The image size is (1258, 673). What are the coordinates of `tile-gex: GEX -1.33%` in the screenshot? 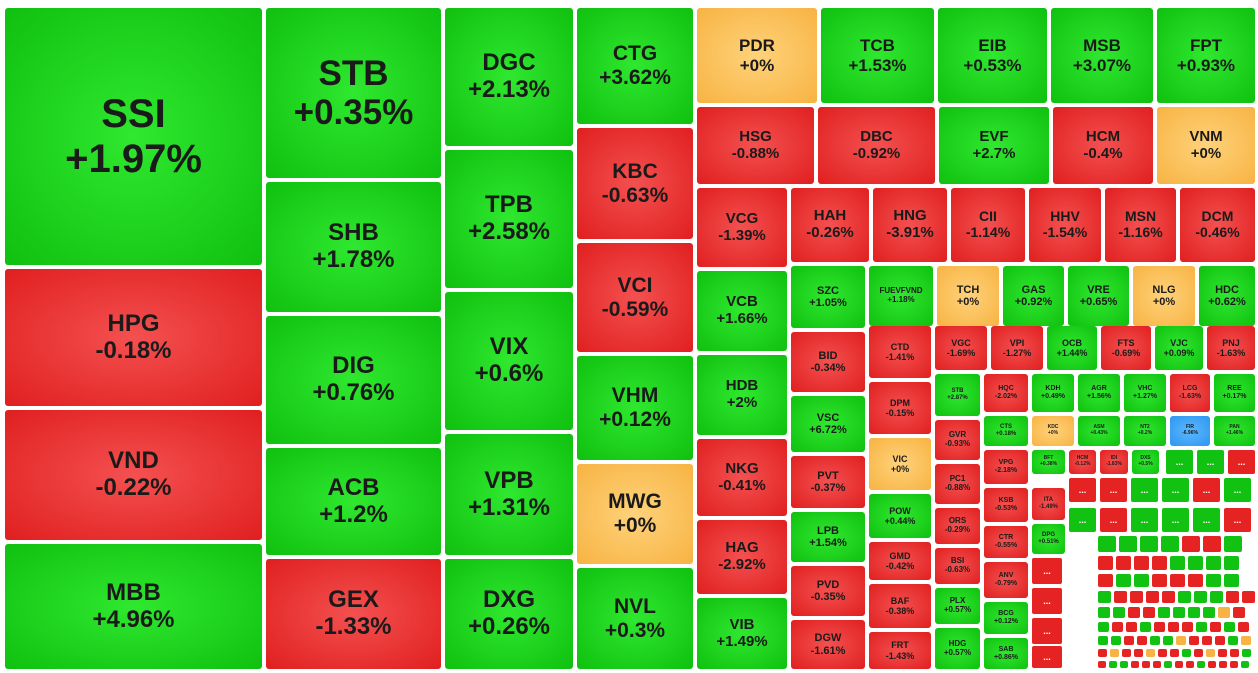 It's located at (353, 614).